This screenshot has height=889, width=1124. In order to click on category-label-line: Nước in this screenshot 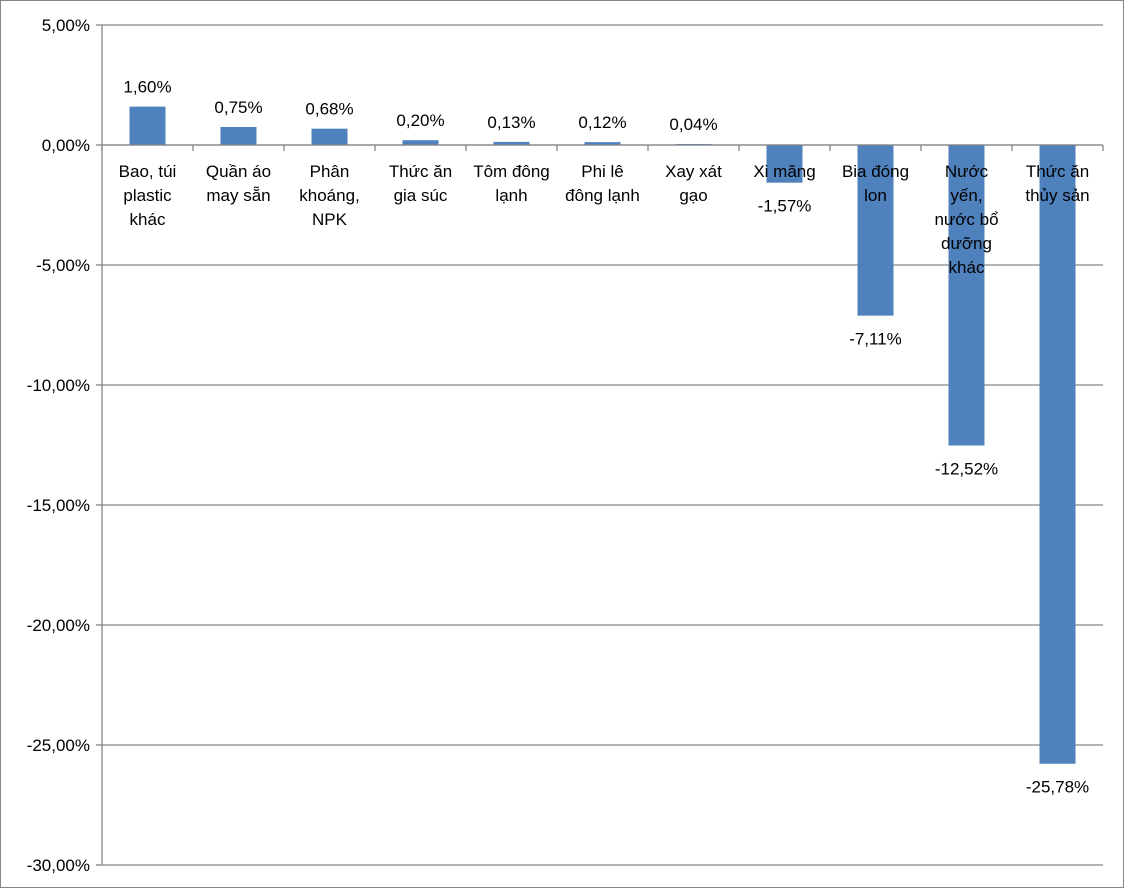, I will do `click(967, 171)`.